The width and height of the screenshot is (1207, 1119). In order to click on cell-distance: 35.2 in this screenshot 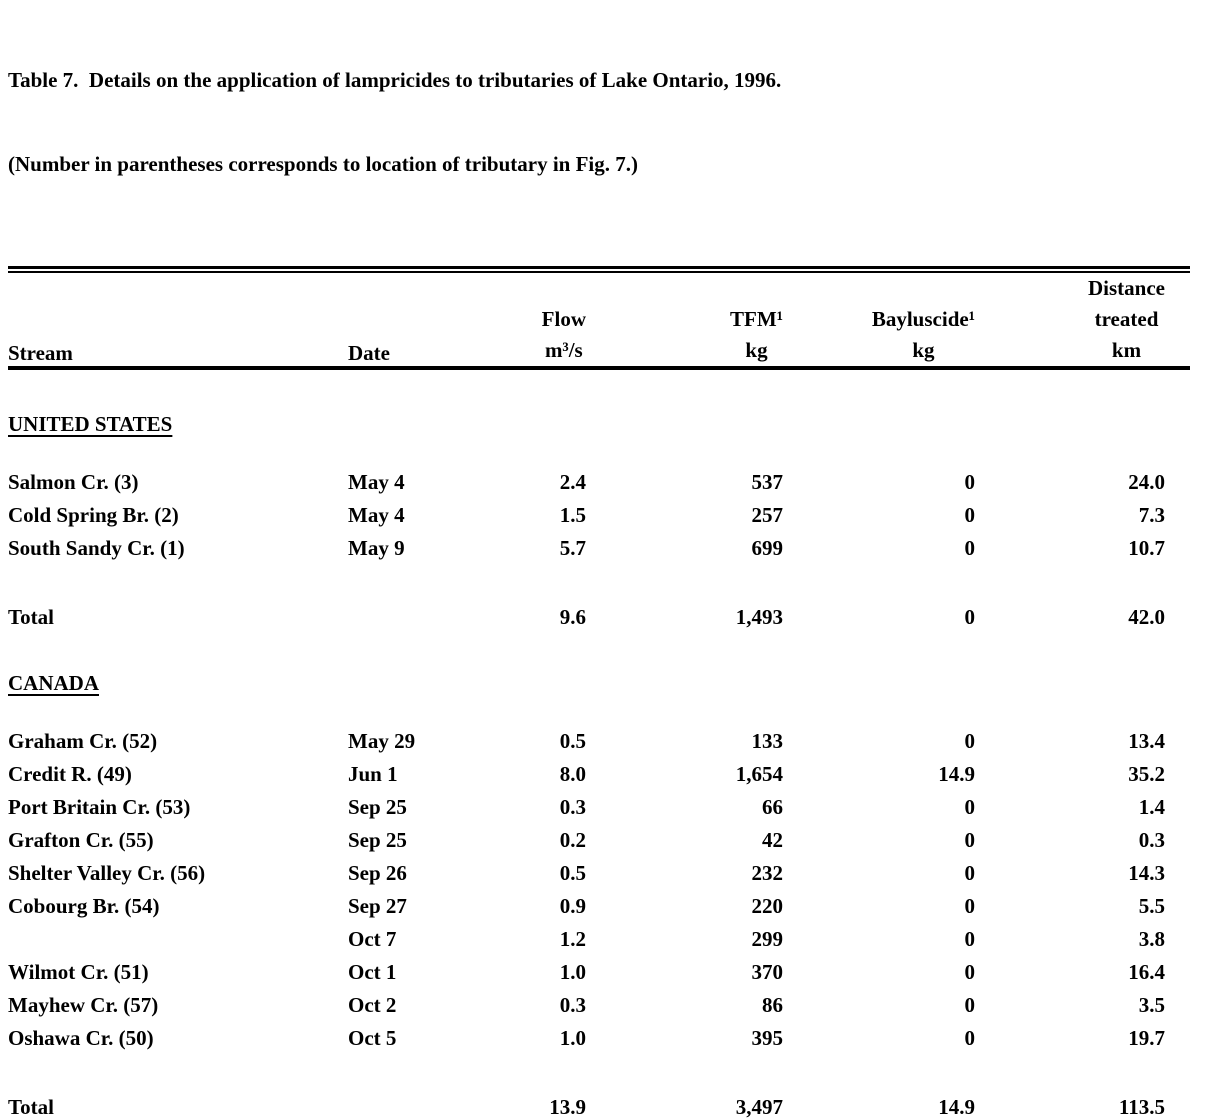, I will do `click(1146, 774)`.